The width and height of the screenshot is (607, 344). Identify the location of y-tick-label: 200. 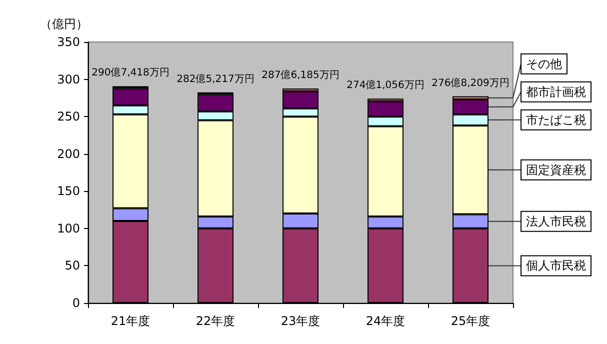
(68, 153).